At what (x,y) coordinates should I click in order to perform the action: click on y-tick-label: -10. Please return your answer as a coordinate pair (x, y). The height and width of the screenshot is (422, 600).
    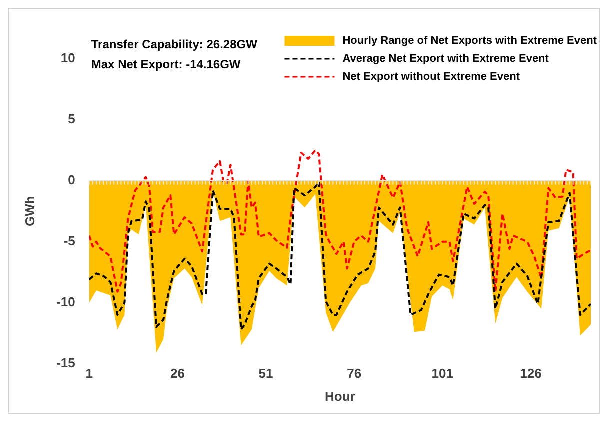
    Looking at the image, I should click on (66, 302).